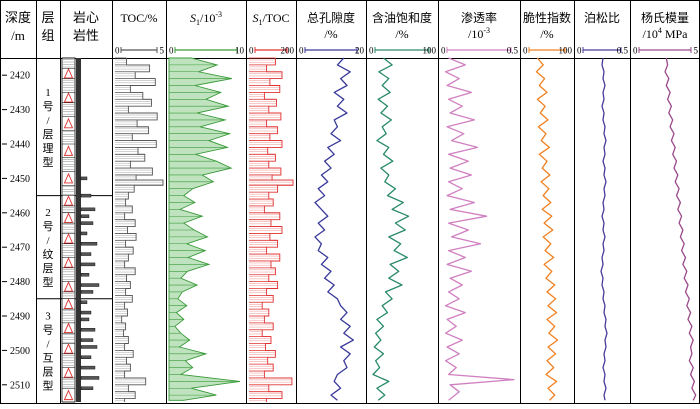  I want to click on track-oil_sat: 含油饱和度 /% 0 100, so click(403, 205).